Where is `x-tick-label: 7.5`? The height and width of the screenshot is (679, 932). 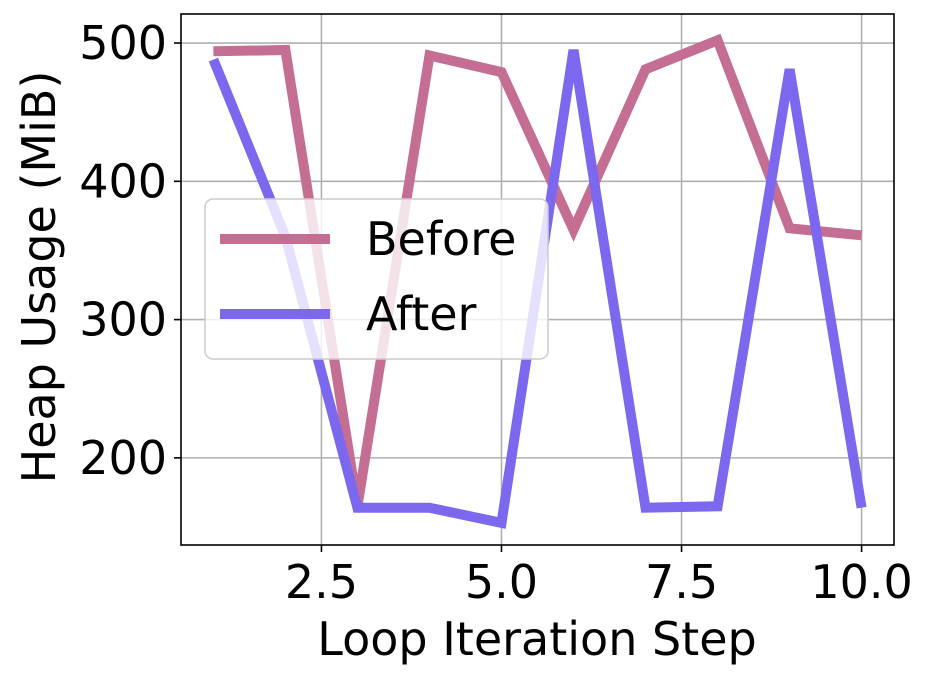
x-tick-label: 7.5 is located at coordinates (681, 582).